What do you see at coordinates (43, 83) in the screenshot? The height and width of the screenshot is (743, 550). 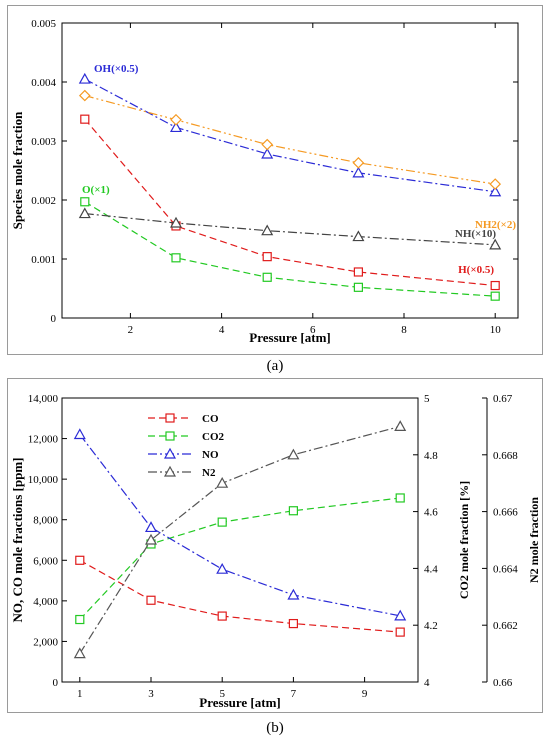 I see `y-tick-label-a: 0.004` at bounding box center [43, 83].